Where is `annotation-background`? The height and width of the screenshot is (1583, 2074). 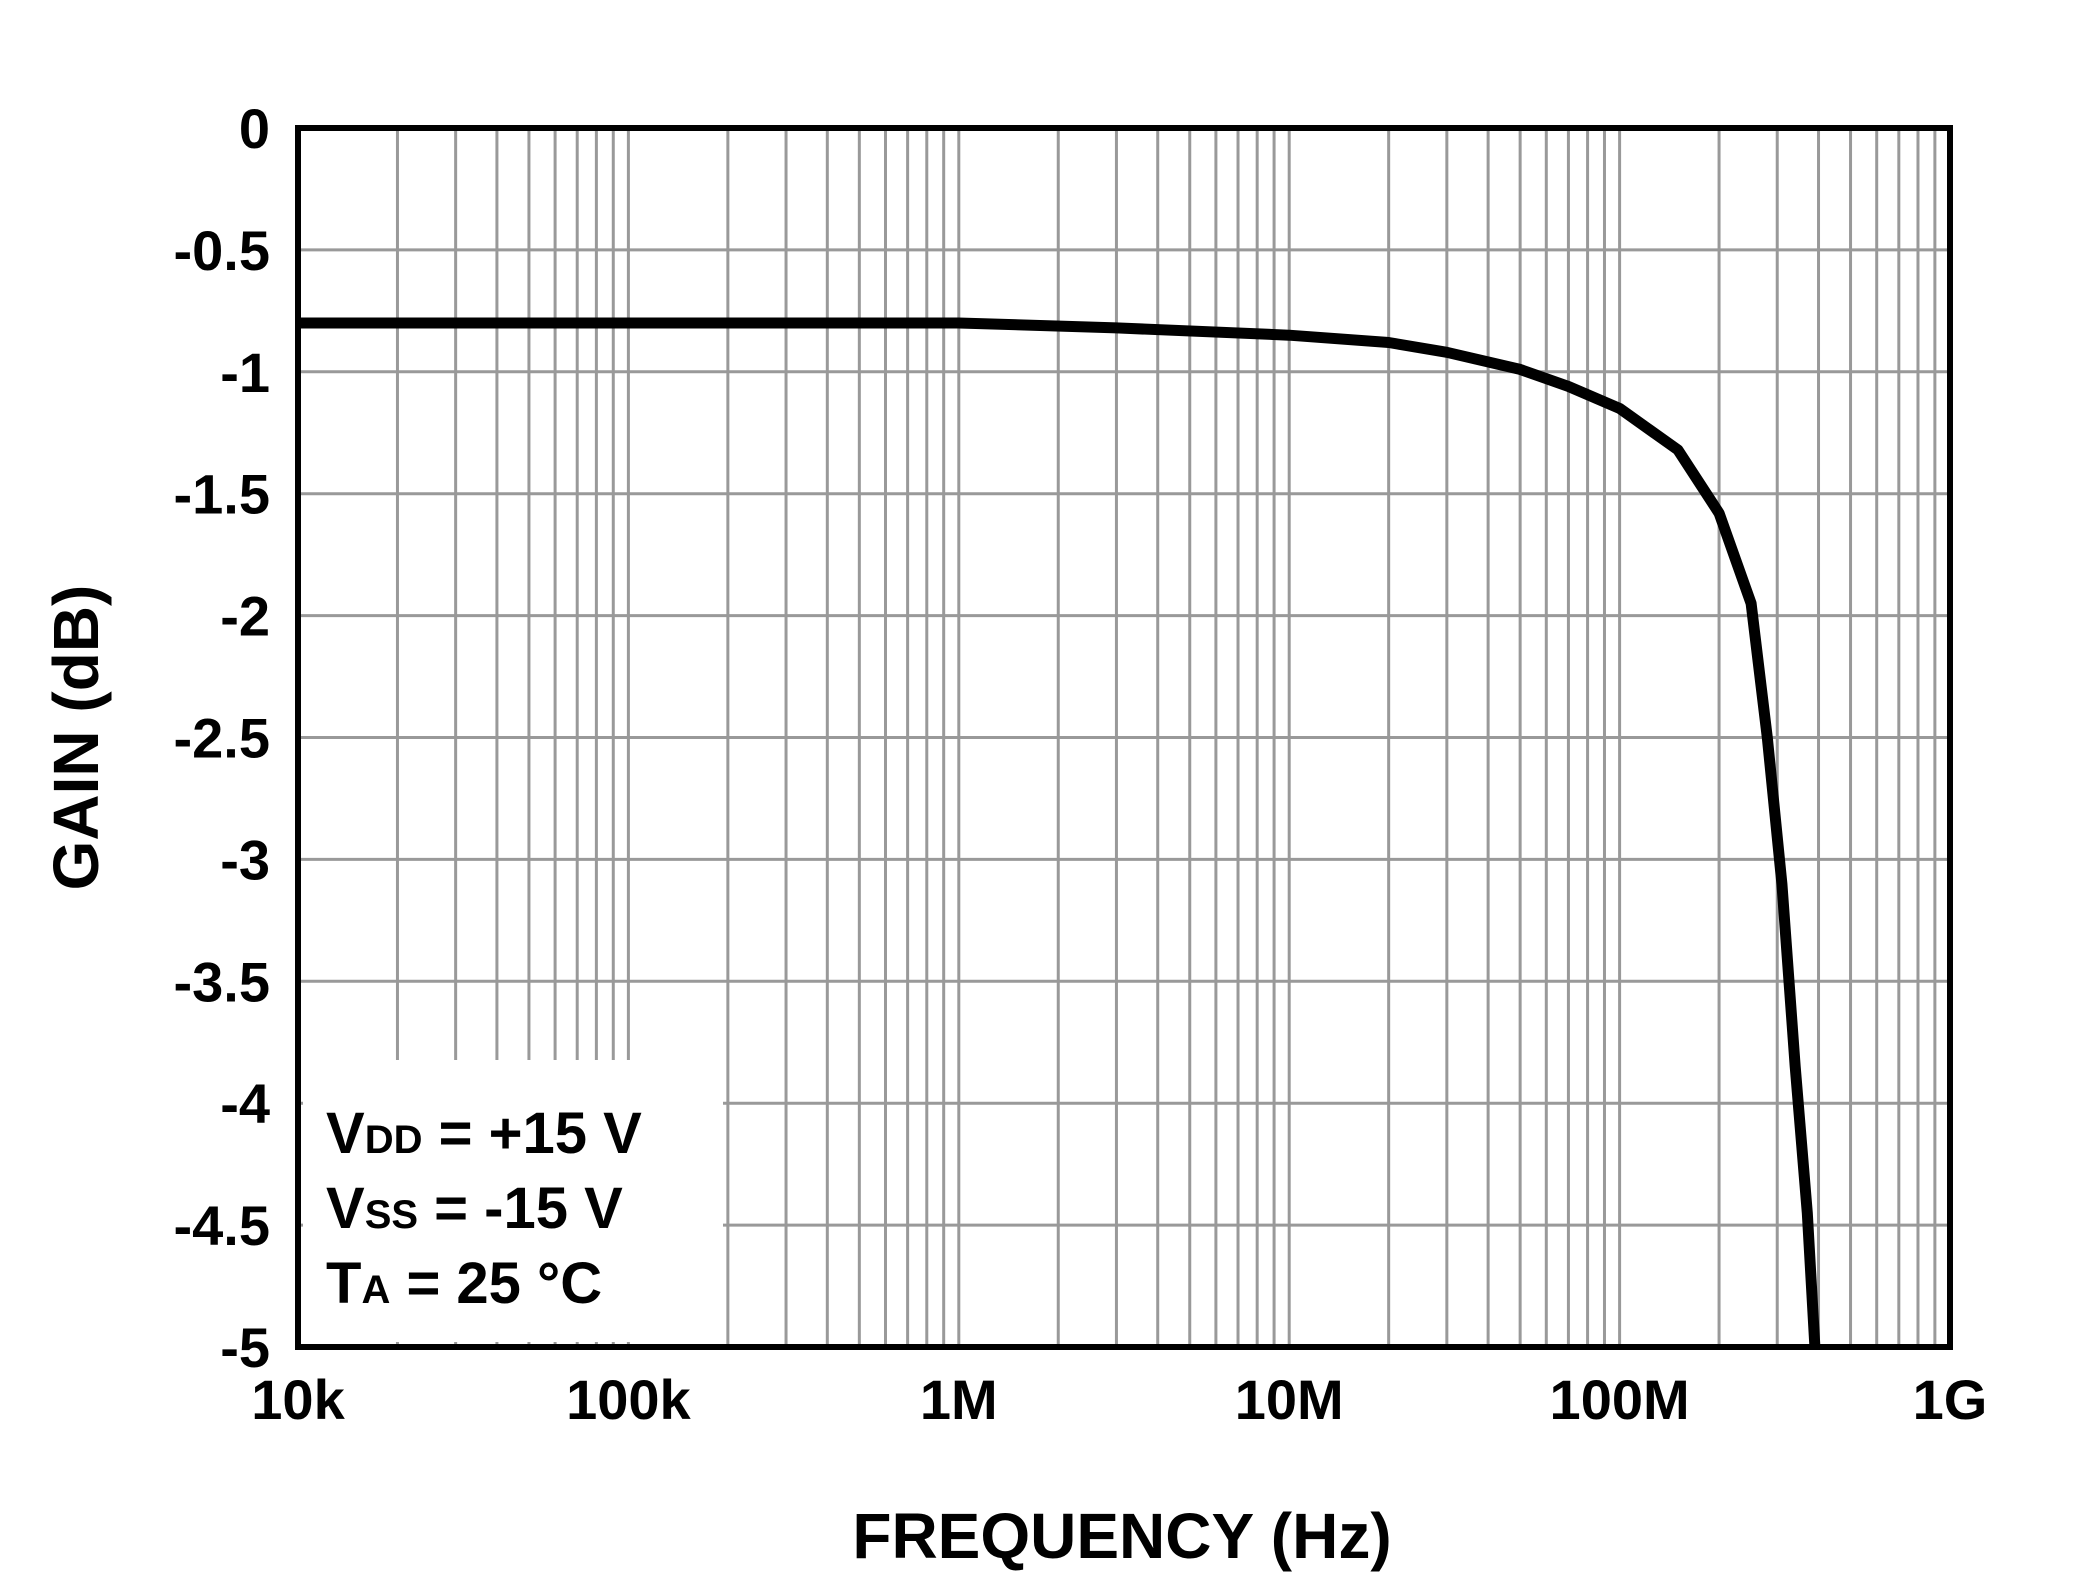 annotation-background is located at coordinates (513, 1201).